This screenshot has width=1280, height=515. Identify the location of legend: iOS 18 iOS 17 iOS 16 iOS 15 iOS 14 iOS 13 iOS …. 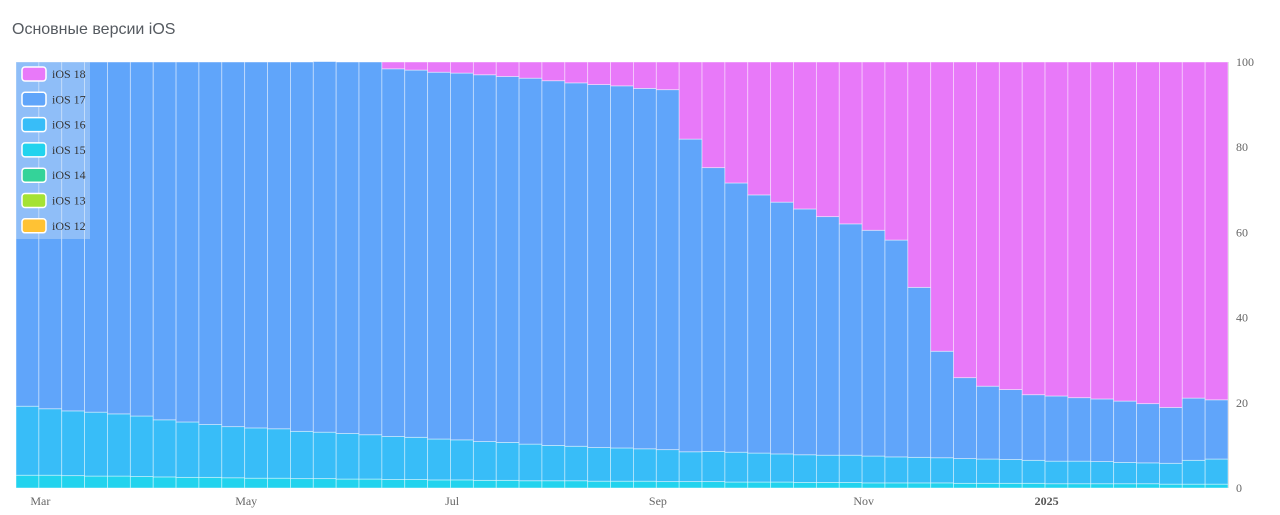
(53, 150).